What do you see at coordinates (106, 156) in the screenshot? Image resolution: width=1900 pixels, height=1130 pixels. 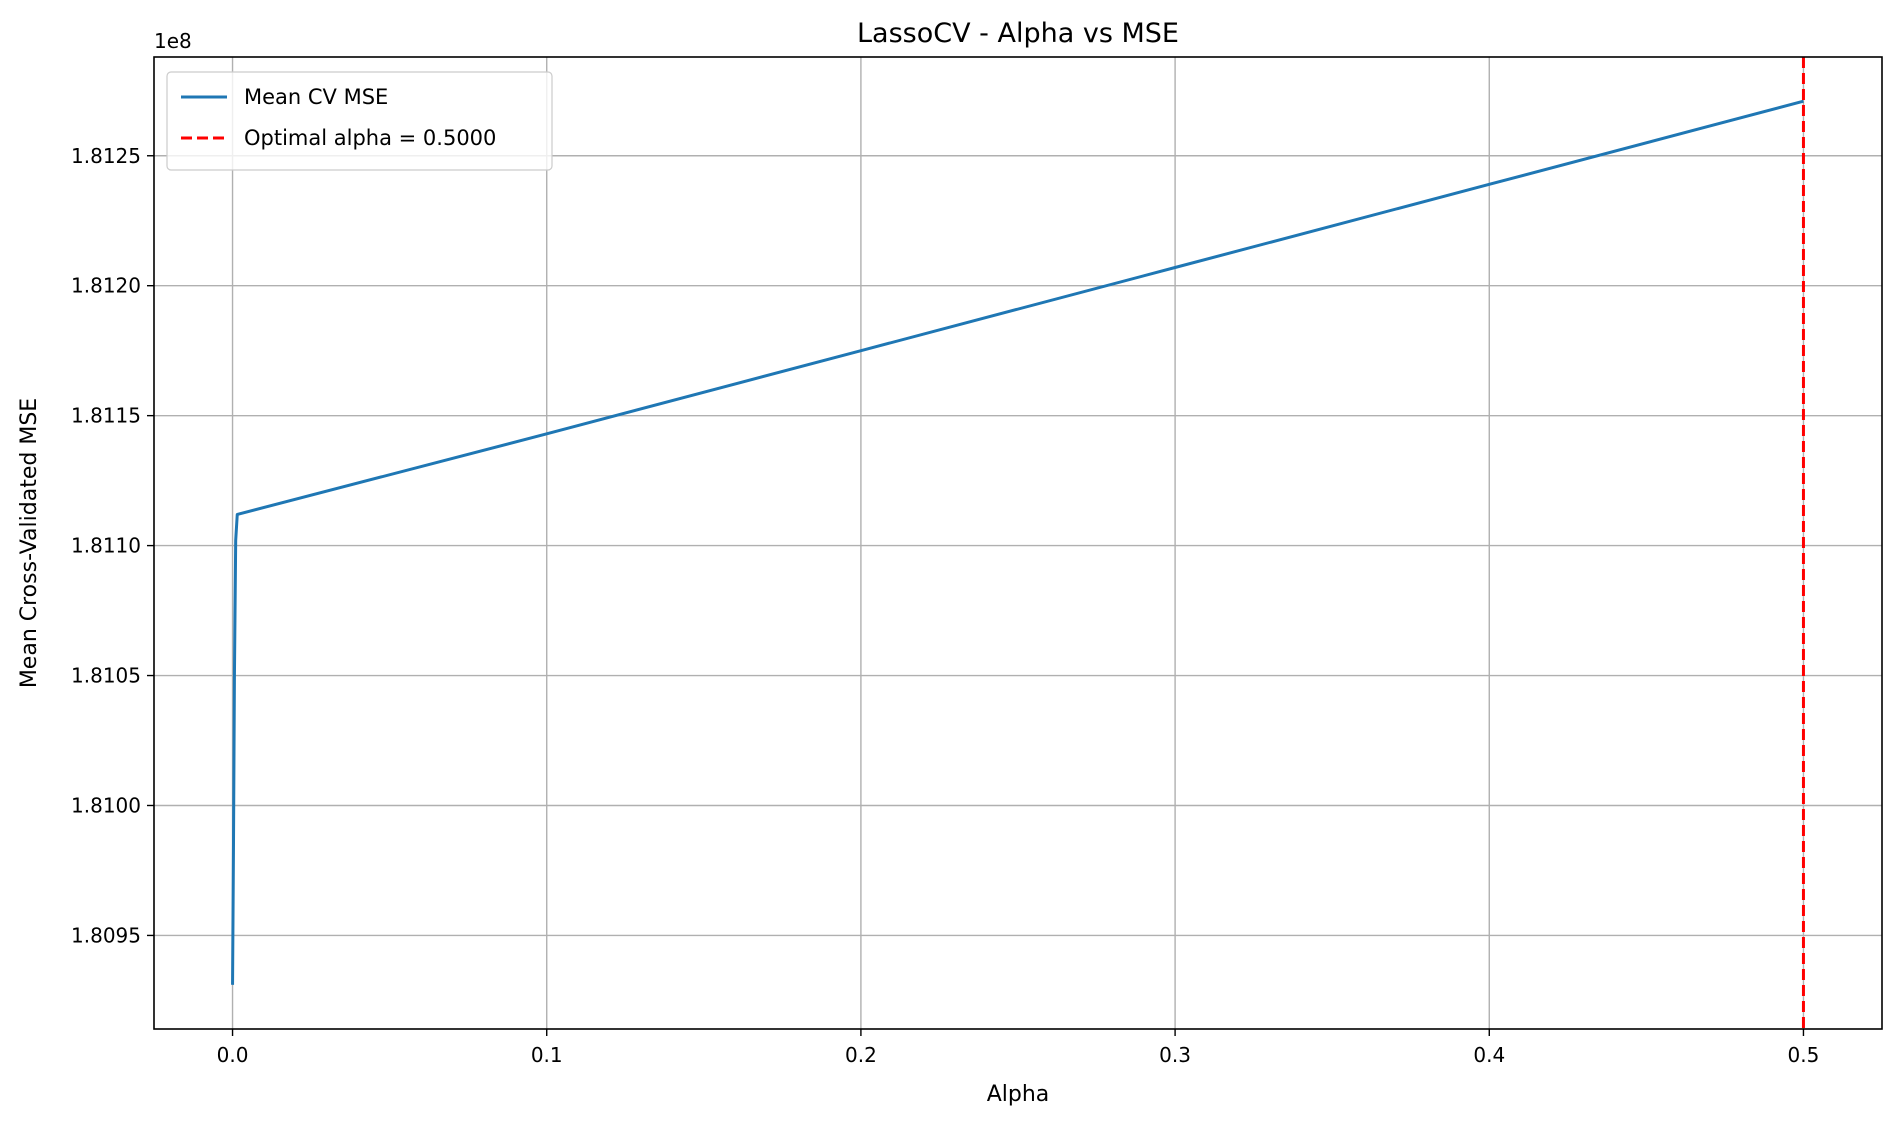 I see `y-tick-label: 1.8125` at bounding box center [106, 156].